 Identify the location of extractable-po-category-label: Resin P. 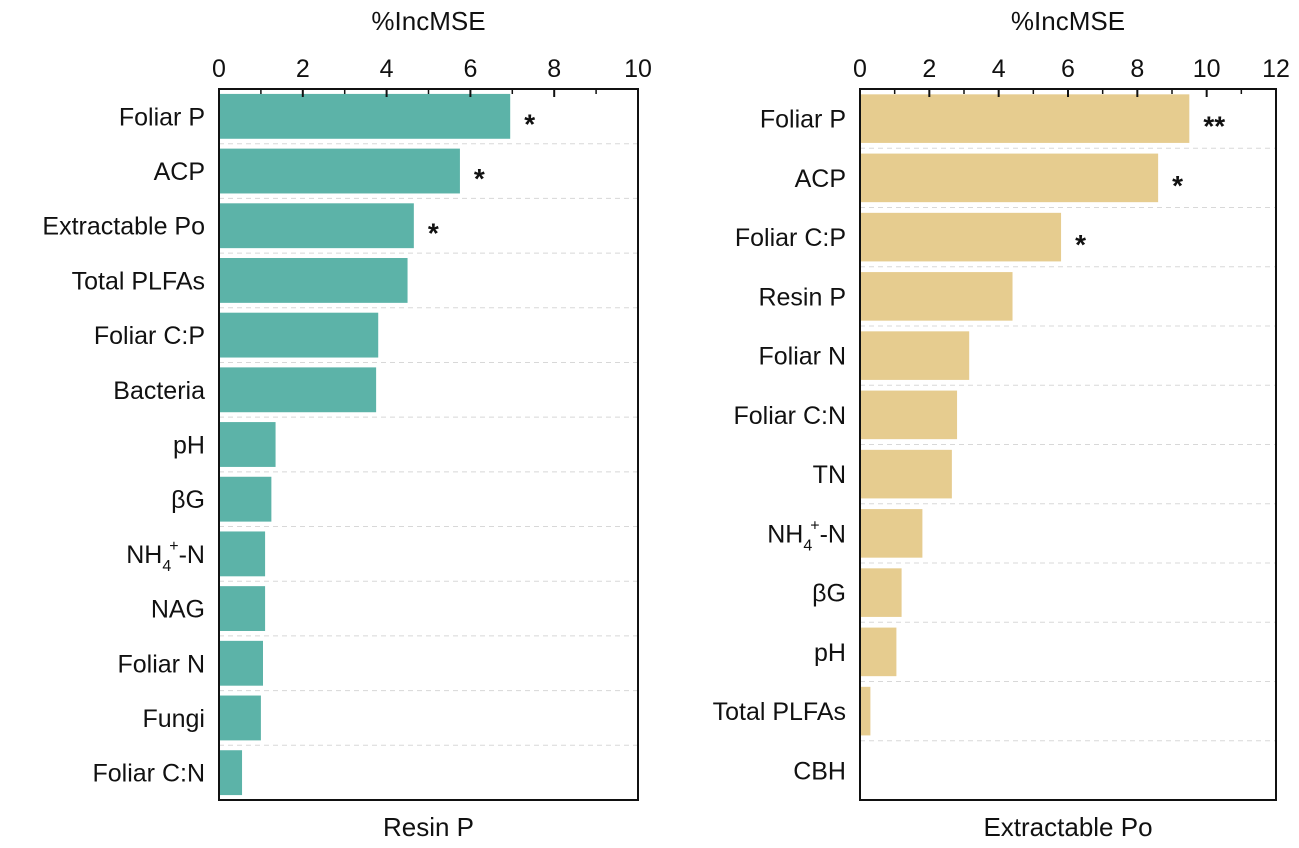
(802, 297).